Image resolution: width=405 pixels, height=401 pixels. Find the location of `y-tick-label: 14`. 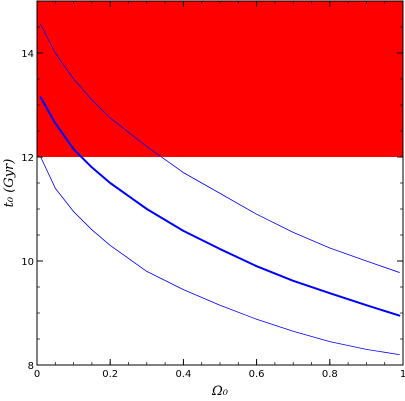

y-tick-label: 14 is located at coordinates (27, 54).